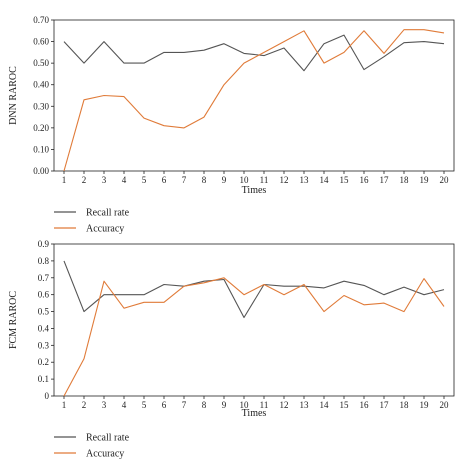 The image size is (474, 475). Describe the element at coordinates (13, 320) in the screenshot. I see `y-axis-label: FCM RAROC` at that location.